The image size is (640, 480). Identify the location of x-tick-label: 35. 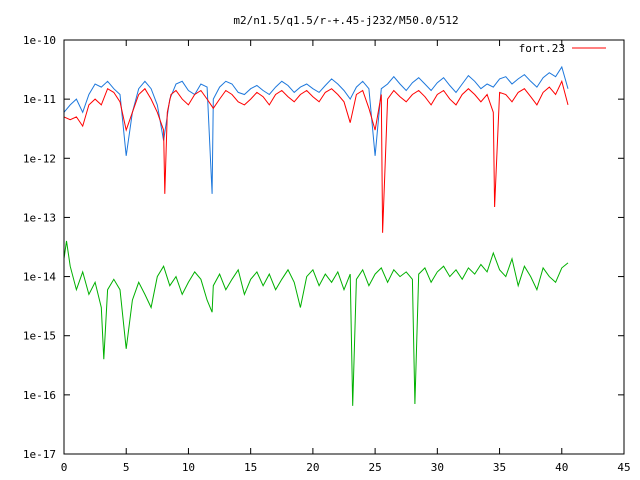
(499, 467).